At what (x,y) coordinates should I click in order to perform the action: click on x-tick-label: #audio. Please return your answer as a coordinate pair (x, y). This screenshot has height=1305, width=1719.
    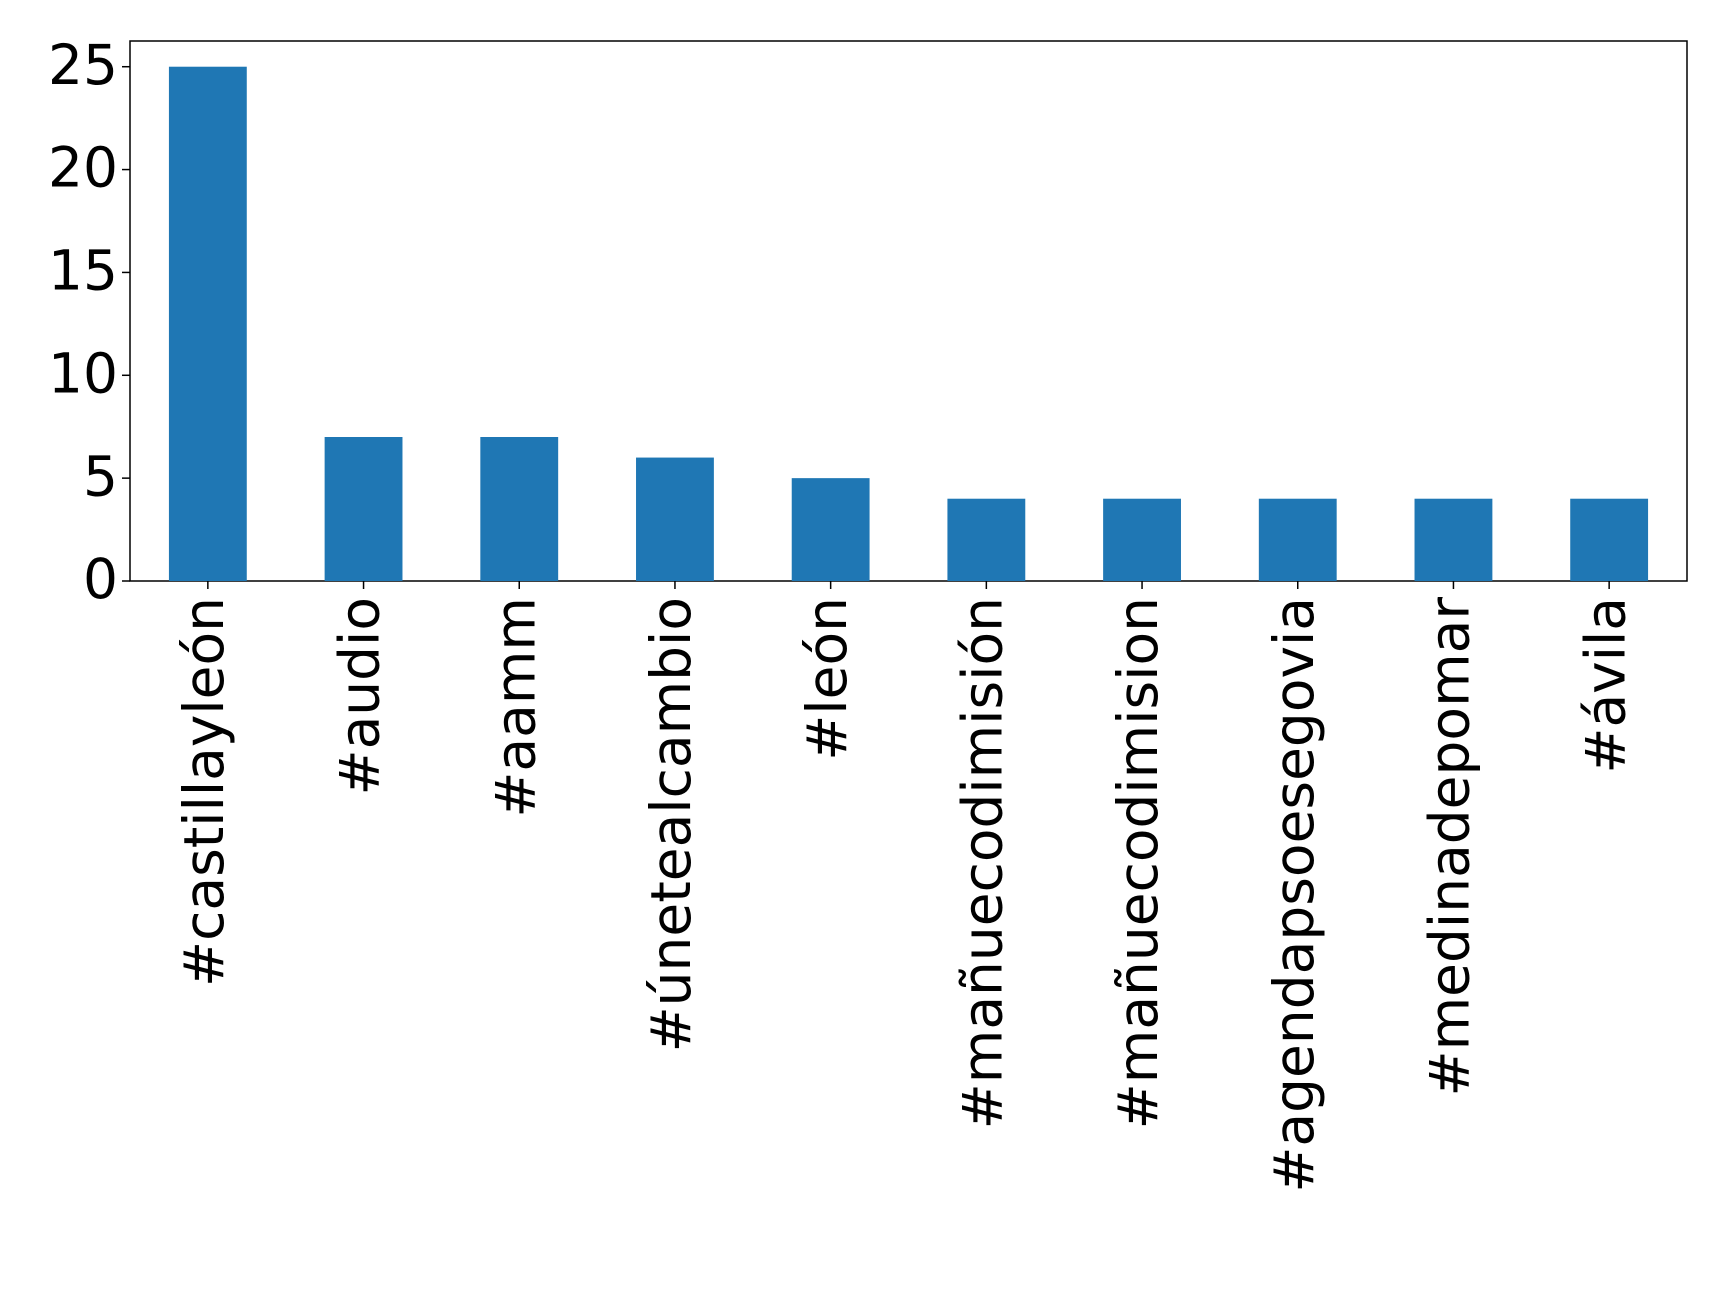
    Looking at the image, I should click on (360, 696).